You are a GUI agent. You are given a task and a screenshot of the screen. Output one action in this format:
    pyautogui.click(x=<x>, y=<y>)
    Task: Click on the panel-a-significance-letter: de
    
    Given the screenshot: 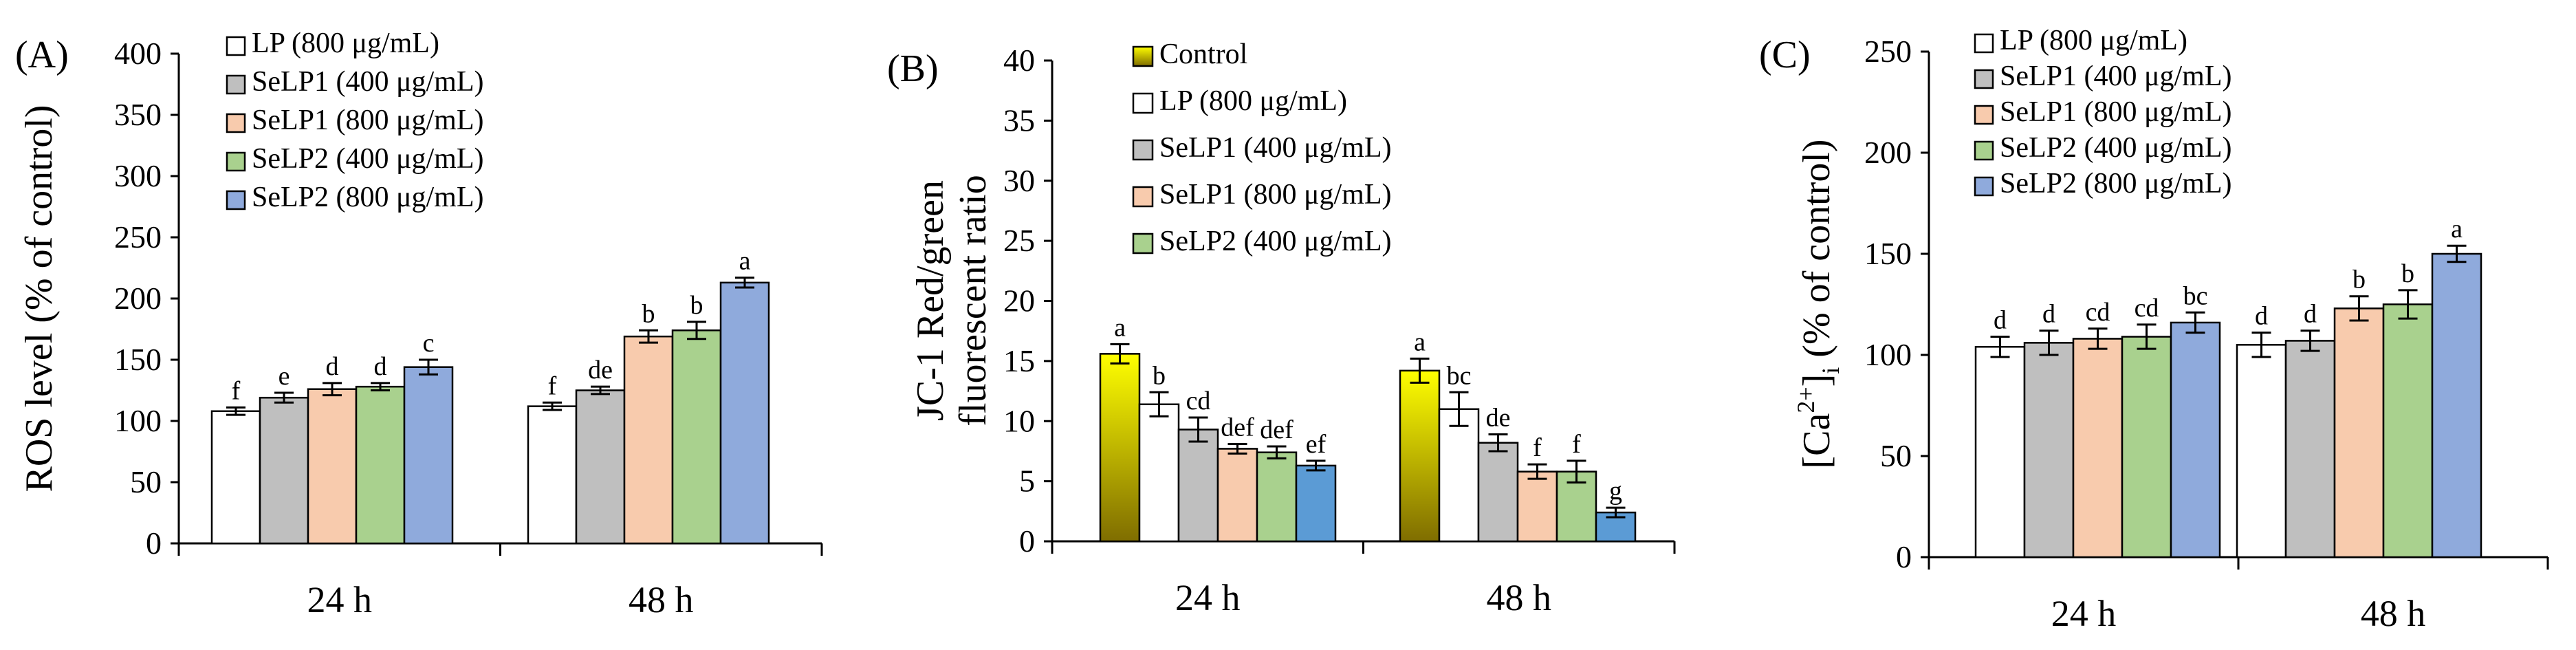 What is the action you would take?
    pyautogui.click(x=600, y=370)
    